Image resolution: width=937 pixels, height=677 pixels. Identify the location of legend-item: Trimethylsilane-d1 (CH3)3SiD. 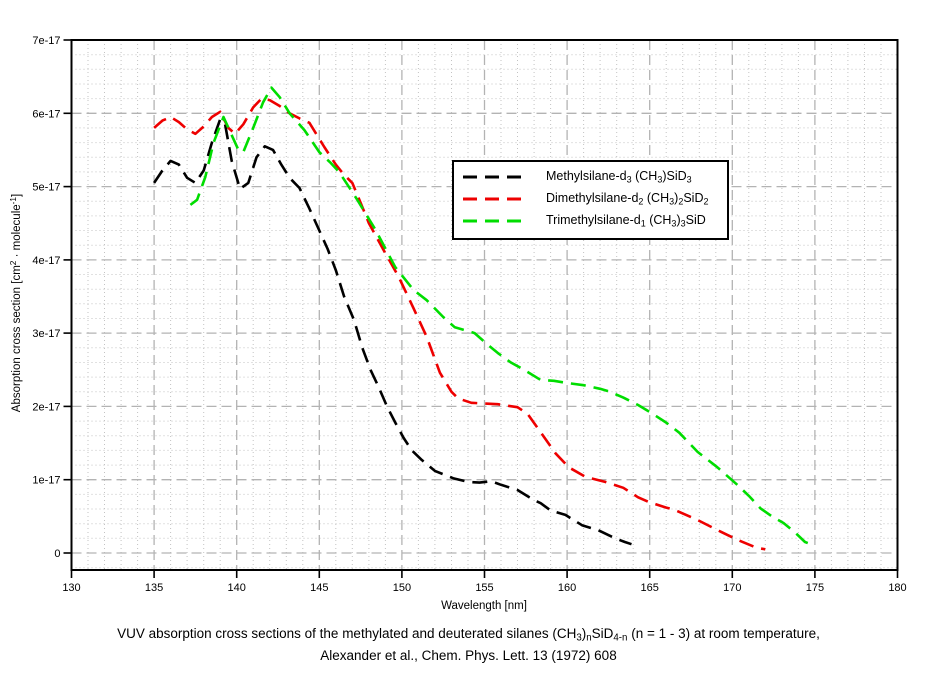
(590, 221).